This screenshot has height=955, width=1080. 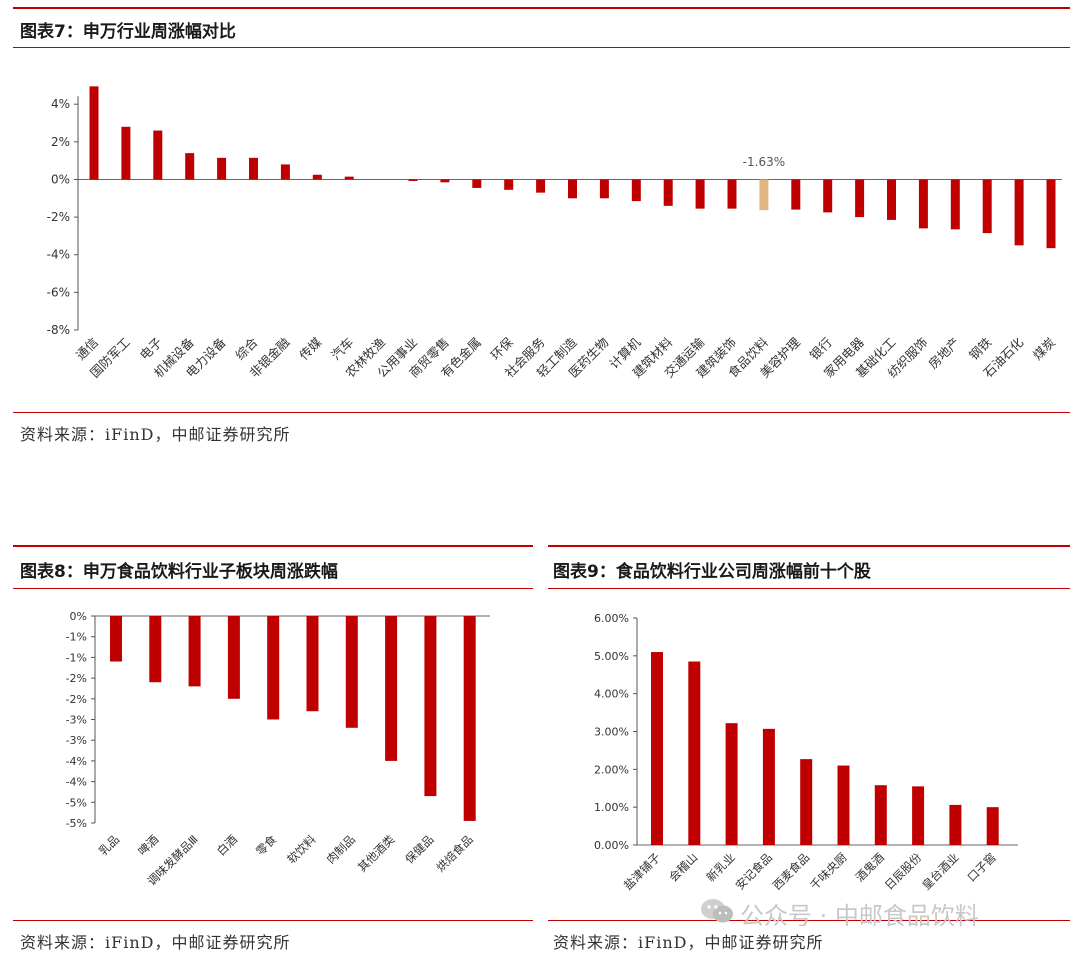 I want to click on figure9-title: 图表9：食品饮料行业公司周涨幅前十个股, so click(x=712, y=572).